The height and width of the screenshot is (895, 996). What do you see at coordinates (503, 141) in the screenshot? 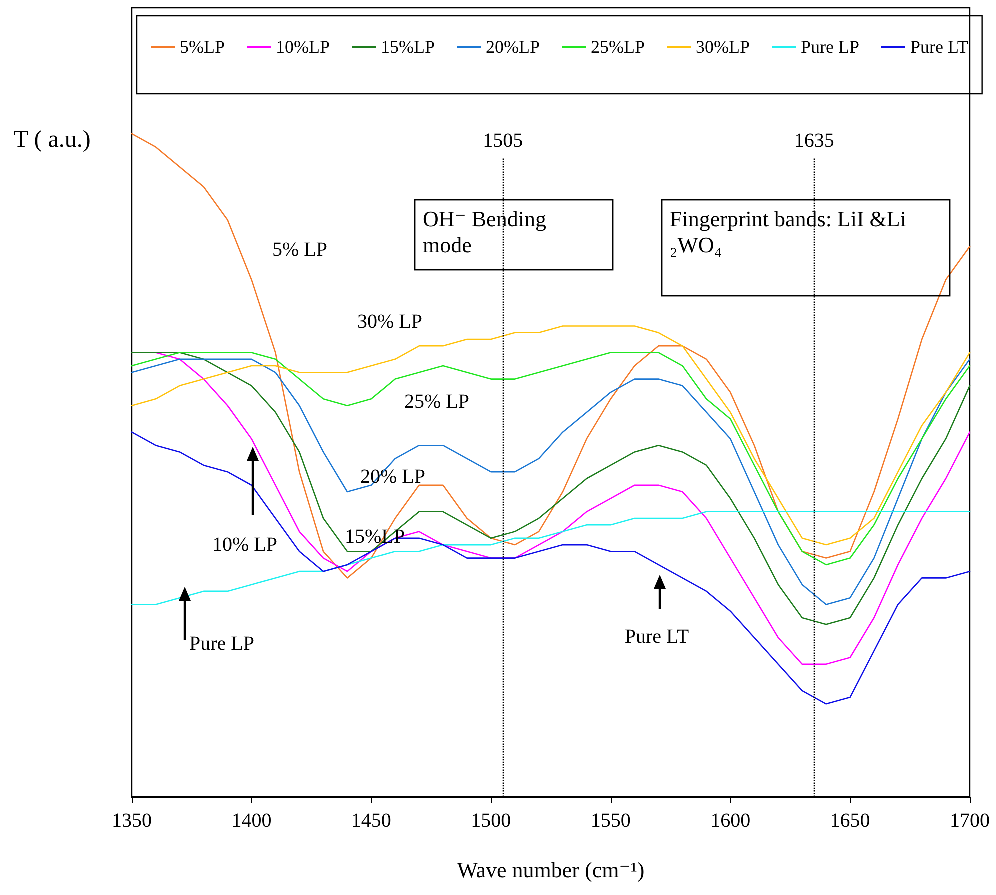
I see `ref-line-label: 1505` at bounding box center [503, 141].